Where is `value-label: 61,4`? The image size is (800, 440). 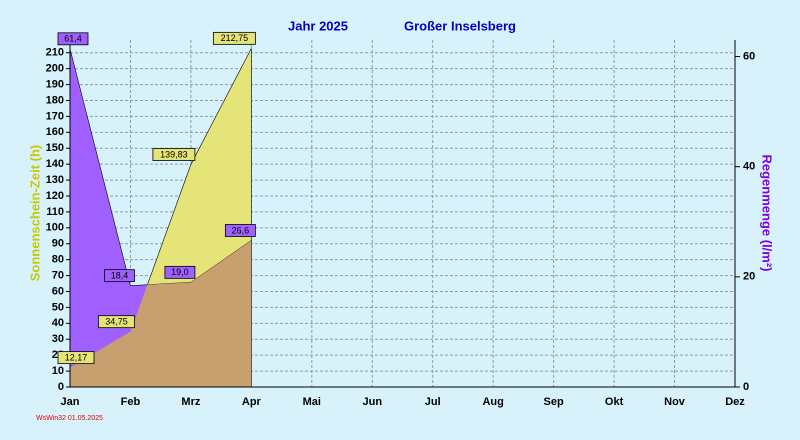
value-label: 61,4 is located at coordinates (73, 39).